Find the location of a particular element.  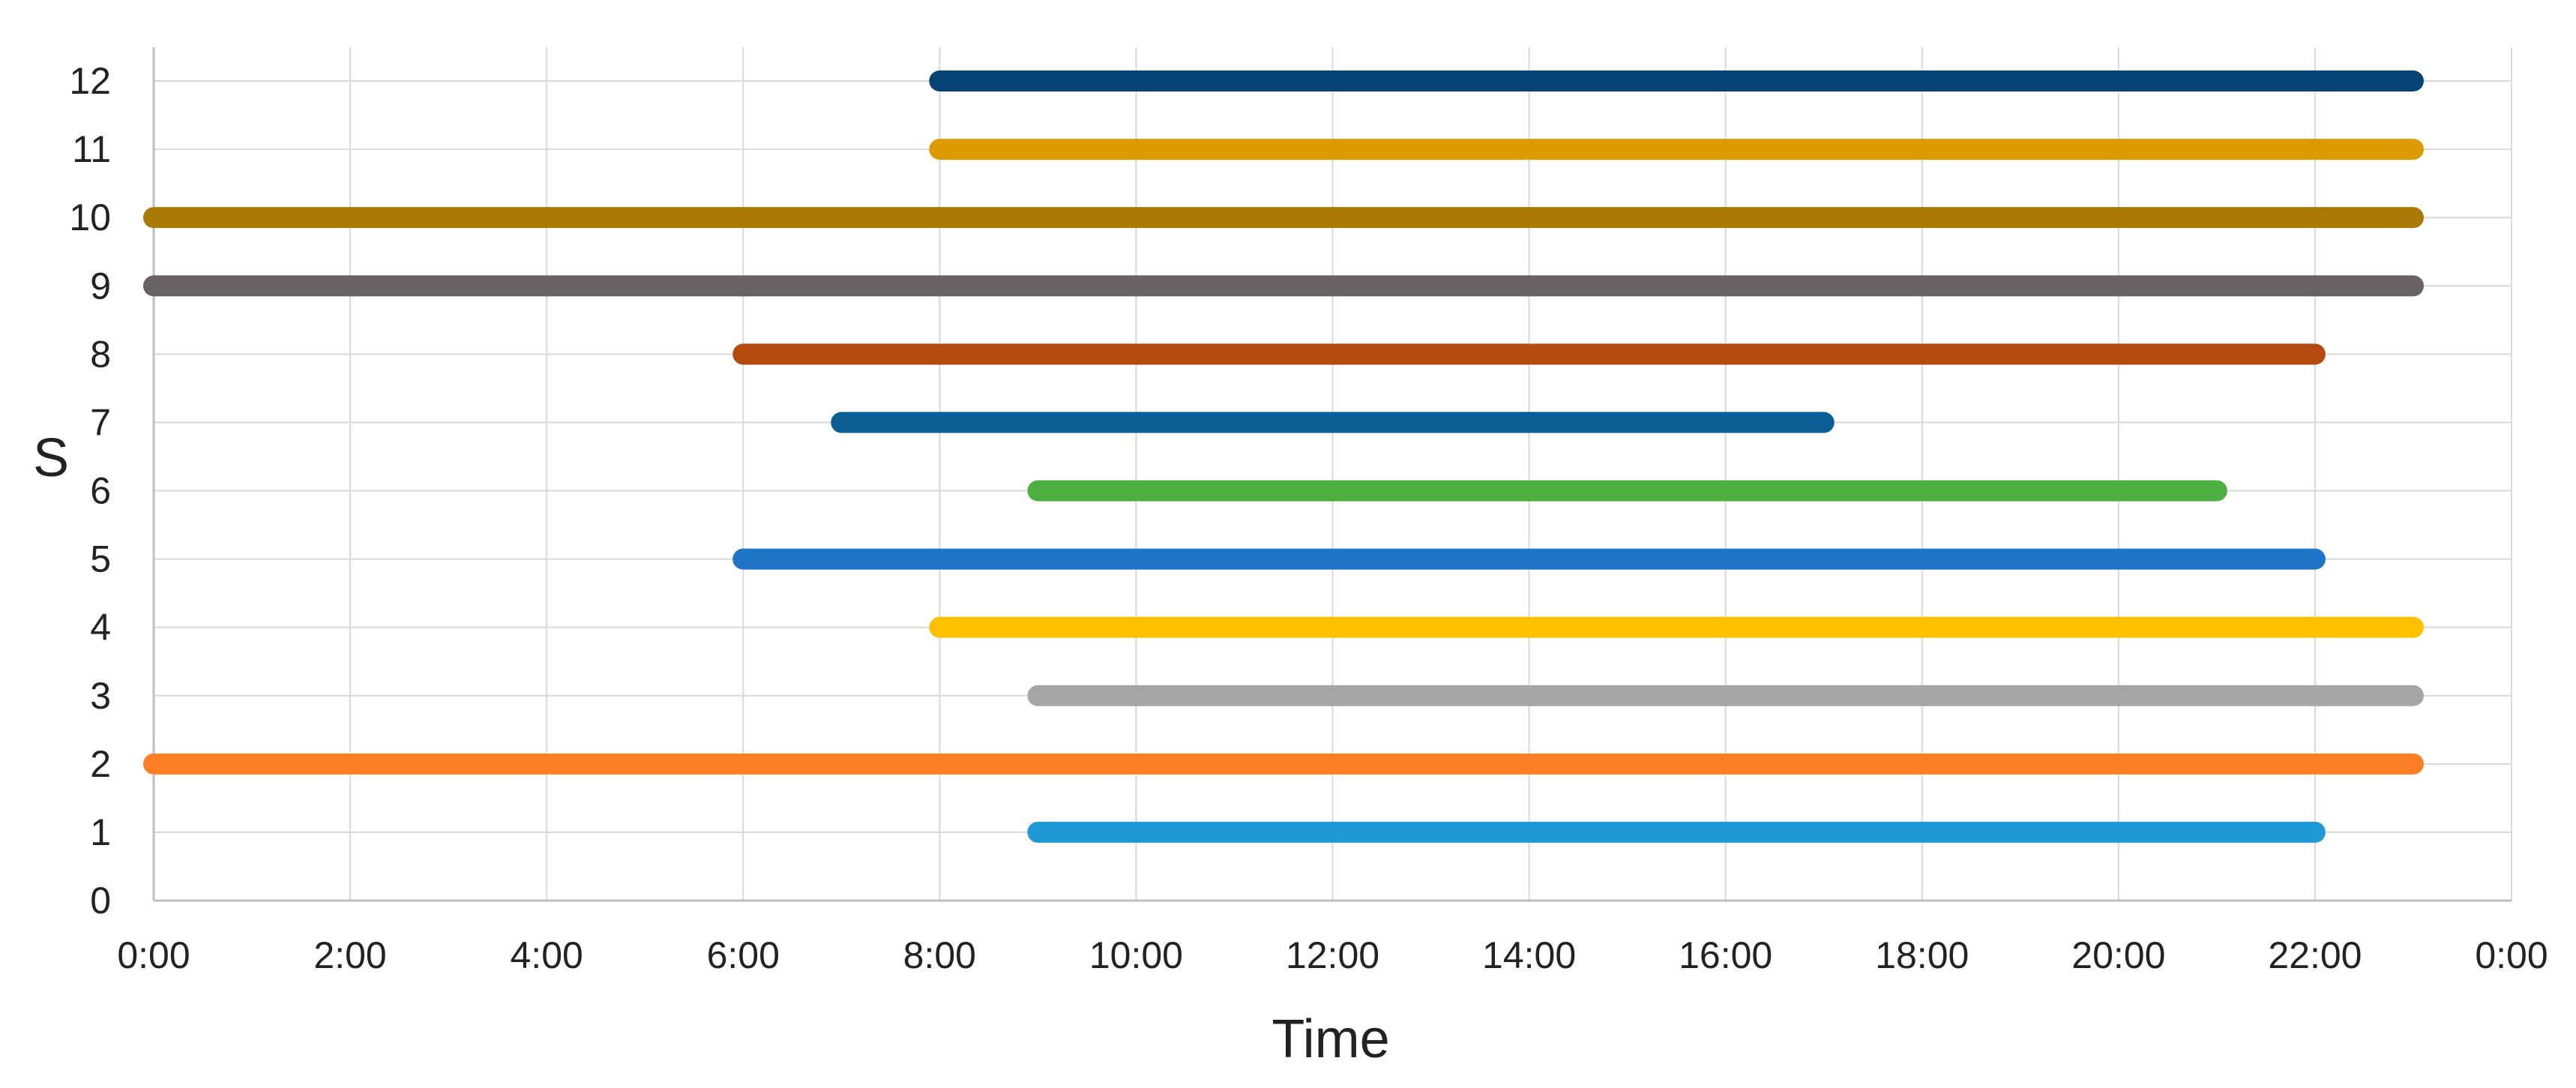

x-tick-label-2: 4:00 is located at coordinates (547, 955).